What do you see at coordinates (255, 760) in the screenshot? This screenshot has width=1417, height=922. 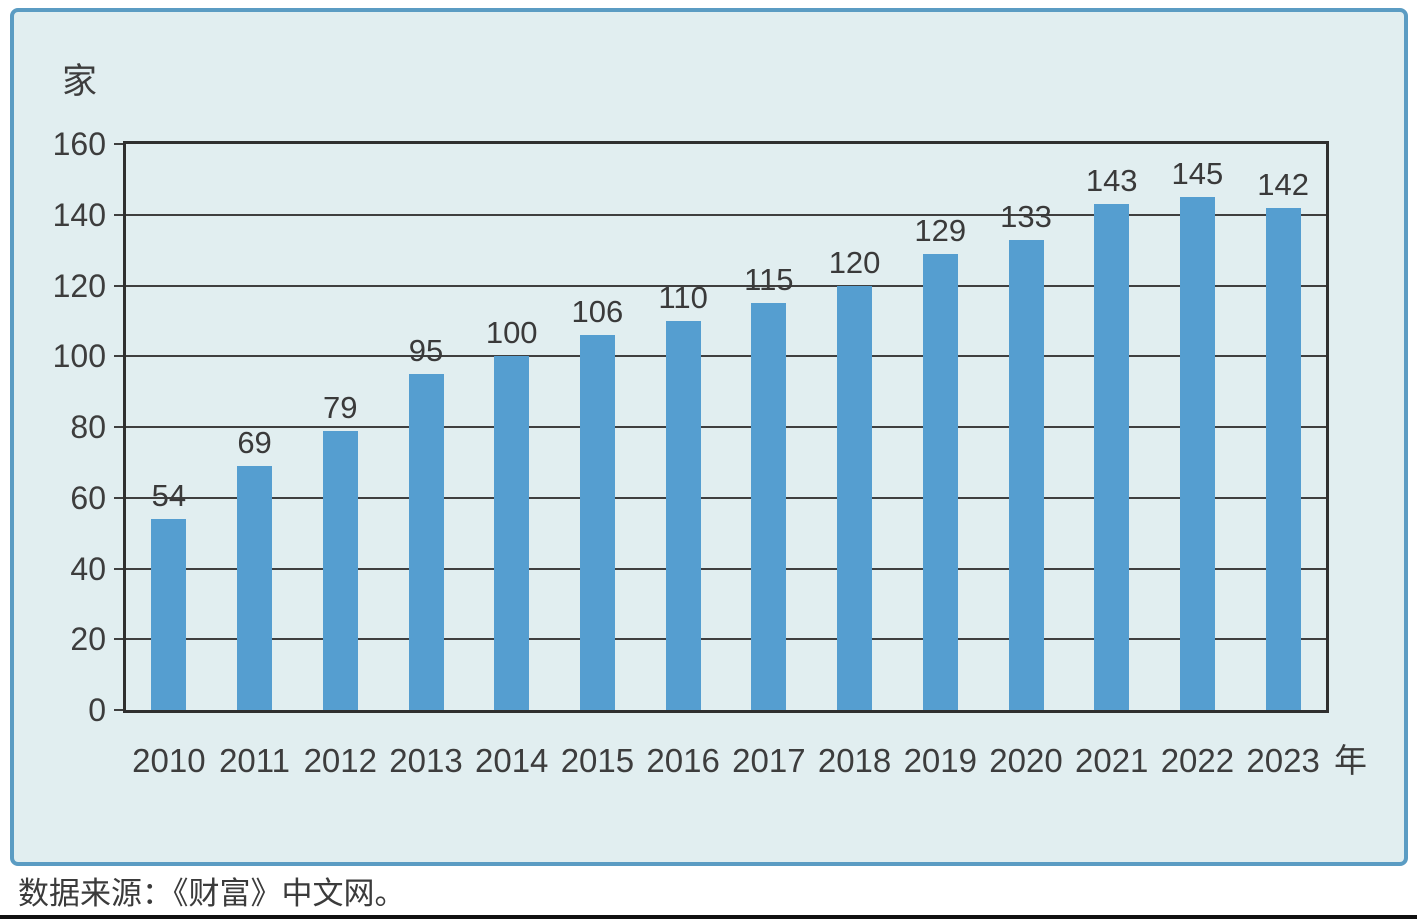 I see `x-tick-label: 2011` at bounding box center [255, 760].